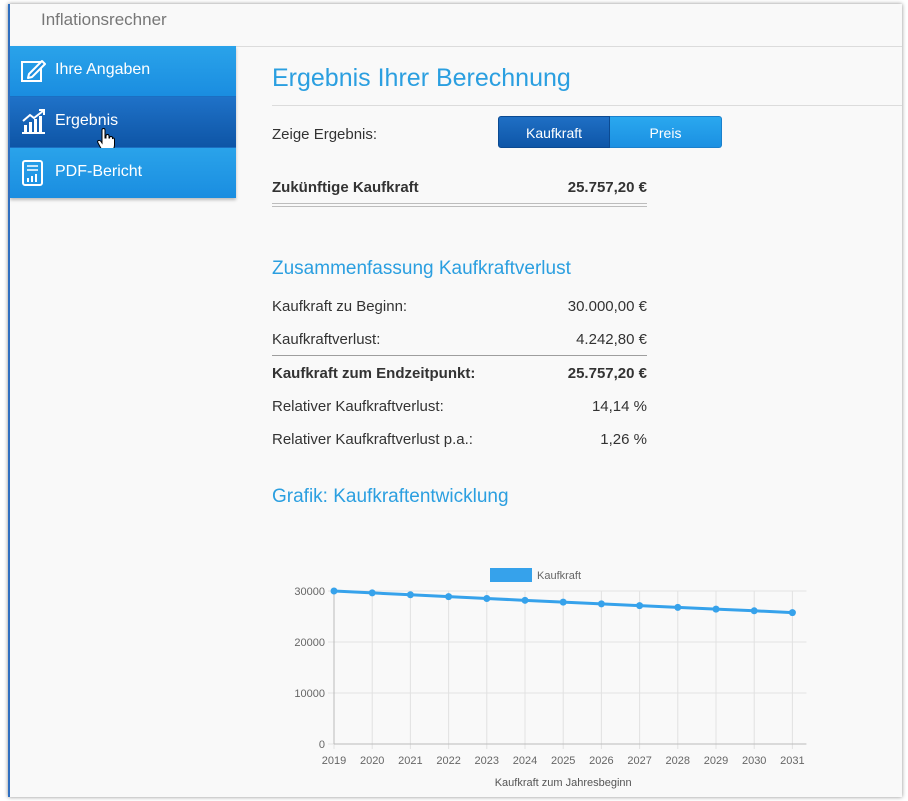 The width and height of the screenshot is (908, 801). Describe the element at coordinates (358, 406) in the screenshot. I see `row-label: Relativer Kaufkraftverlust:` at that location.